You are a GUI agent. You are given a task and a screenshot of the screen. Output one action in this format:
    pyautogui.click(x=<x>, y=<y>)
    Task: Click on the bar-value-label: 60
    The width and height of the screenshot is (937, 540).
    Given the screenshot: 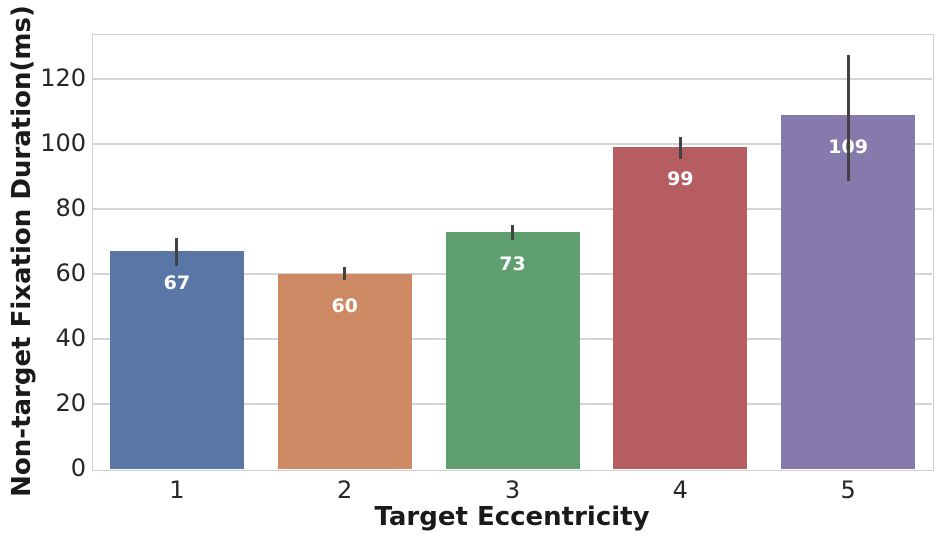 What is the action you would take?
    pyautogui.click(x=344, y=305)
    